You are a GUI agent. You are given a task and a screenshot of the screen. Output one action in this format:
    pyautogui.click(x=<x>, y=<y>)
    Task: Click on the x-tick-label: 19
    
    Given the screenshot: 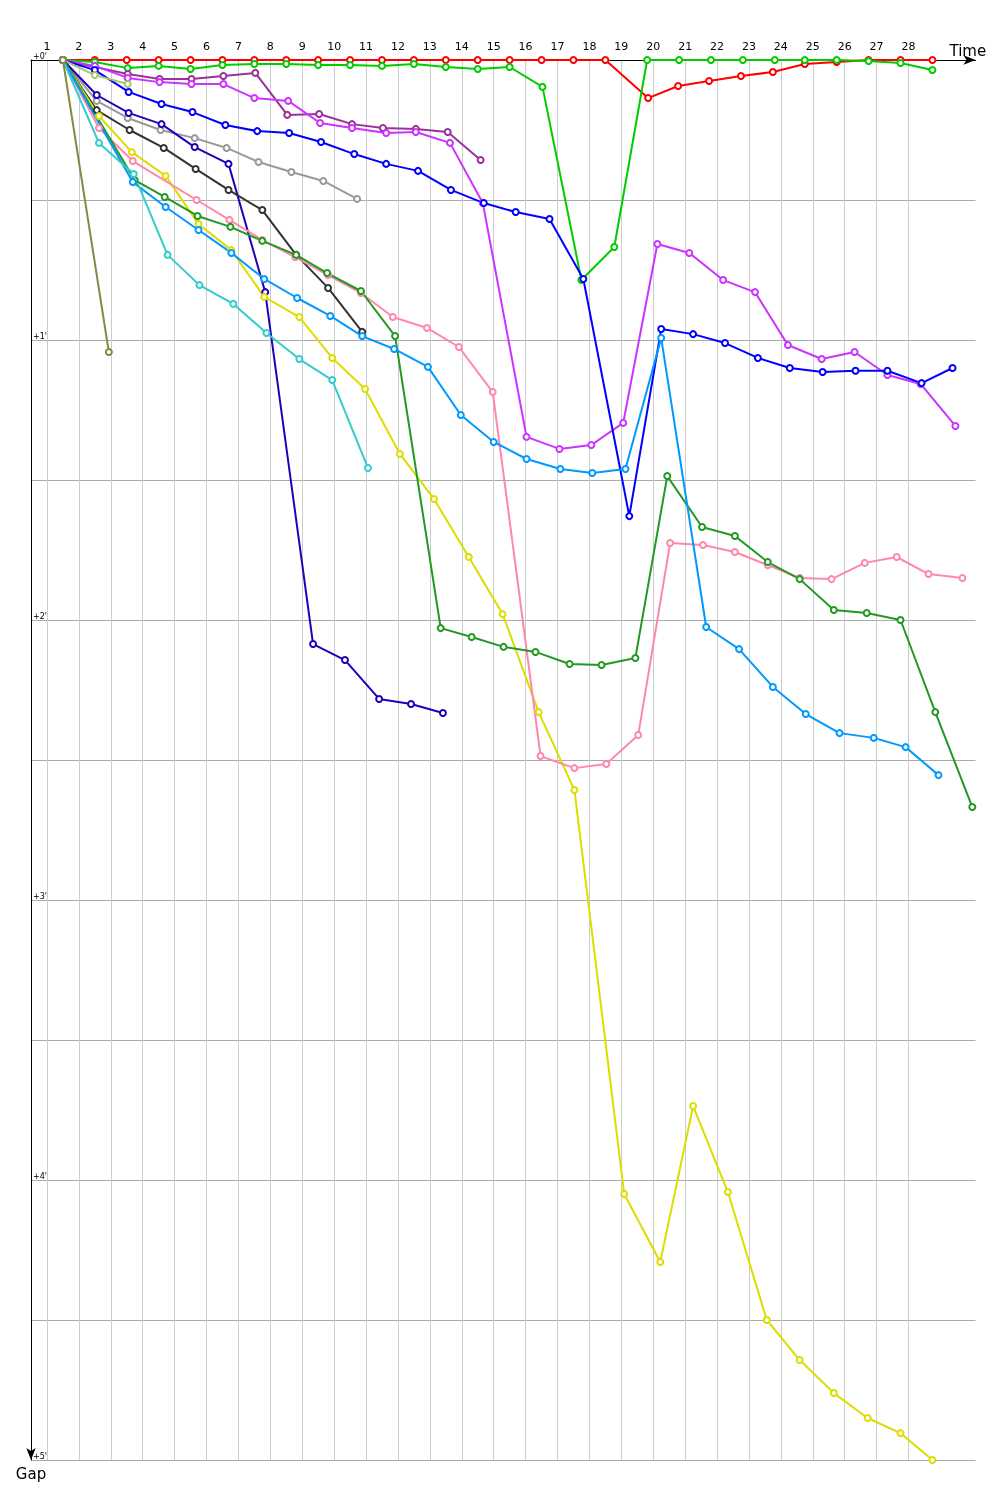 What is the action you would take?
    pyautogui.click(x=621, y=46)
    